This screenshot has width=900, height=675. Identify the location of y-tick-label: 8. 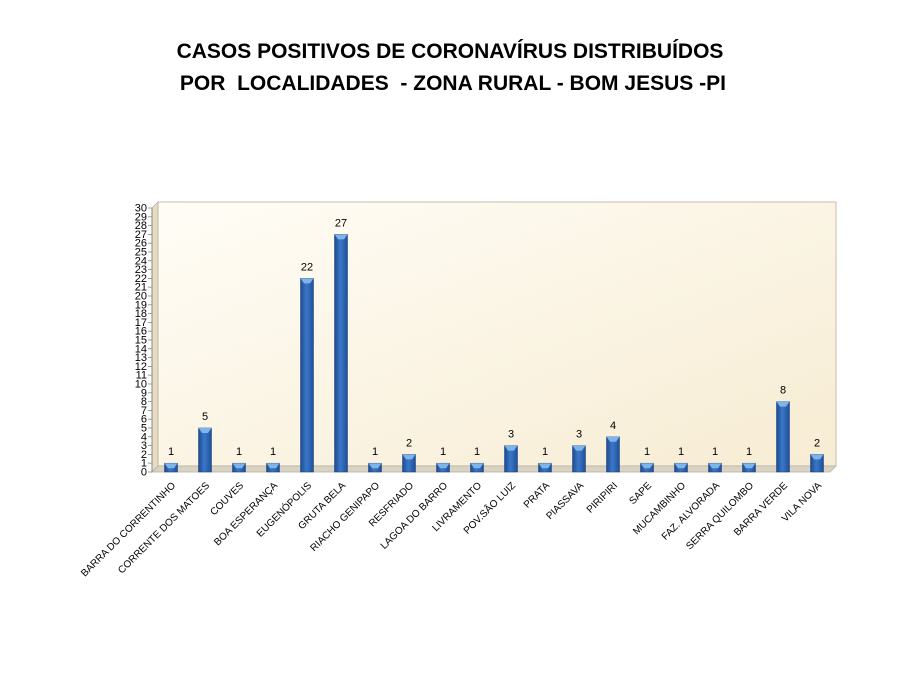
(144, 402).